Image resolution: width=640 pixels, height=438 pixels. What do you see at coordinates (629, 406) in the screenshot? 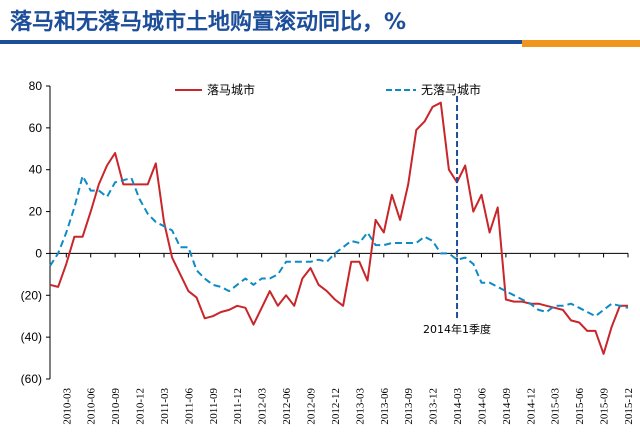
I see `x-tick-label: 2015-12` at bounding box center [629, 406].